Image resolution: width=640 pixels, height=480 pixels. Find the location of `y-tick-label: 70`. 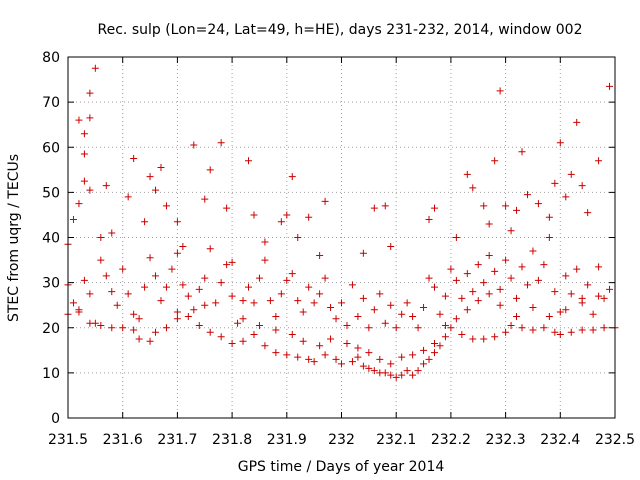

y-tick-label: 70 is located at coordinates (51, 103).